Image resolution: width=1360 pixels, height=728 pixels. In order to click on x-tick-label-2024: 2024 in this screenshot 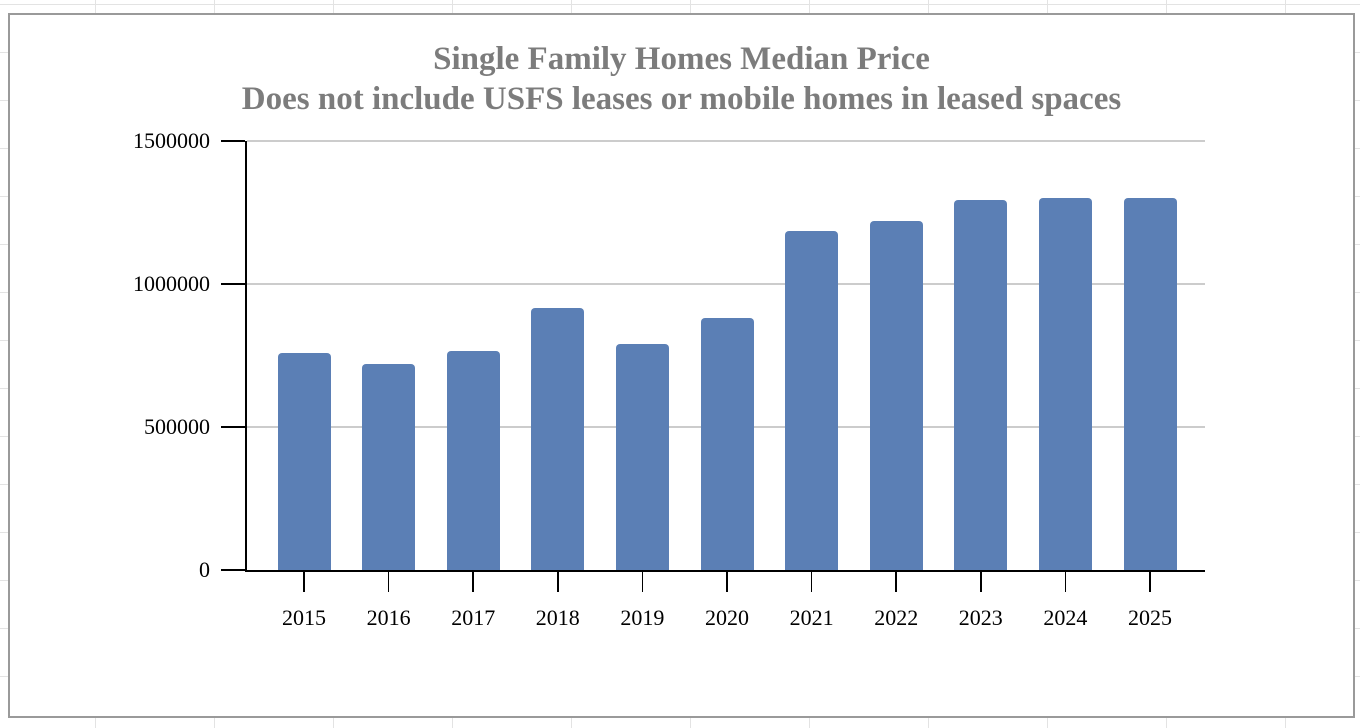, I will do `click(1065, 617)`.